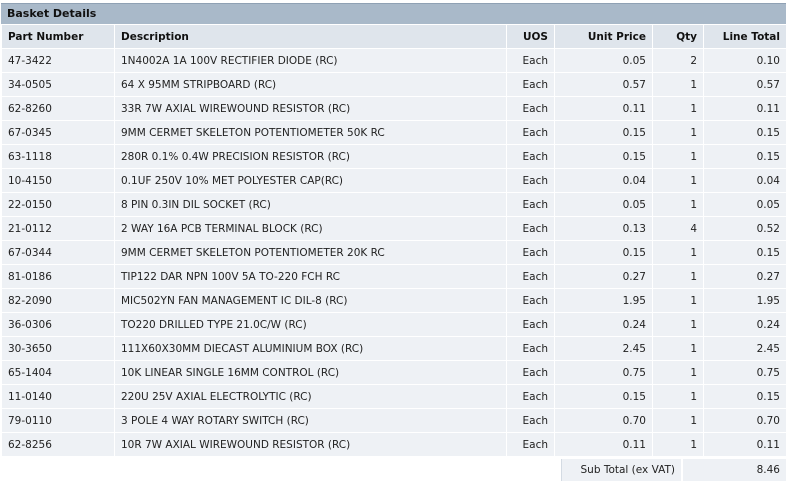  Describe the element at coordinates (393, 470) in the screenshot. I see `subtotal-row: Sub Total (ex VAT) 8.46` at that location.